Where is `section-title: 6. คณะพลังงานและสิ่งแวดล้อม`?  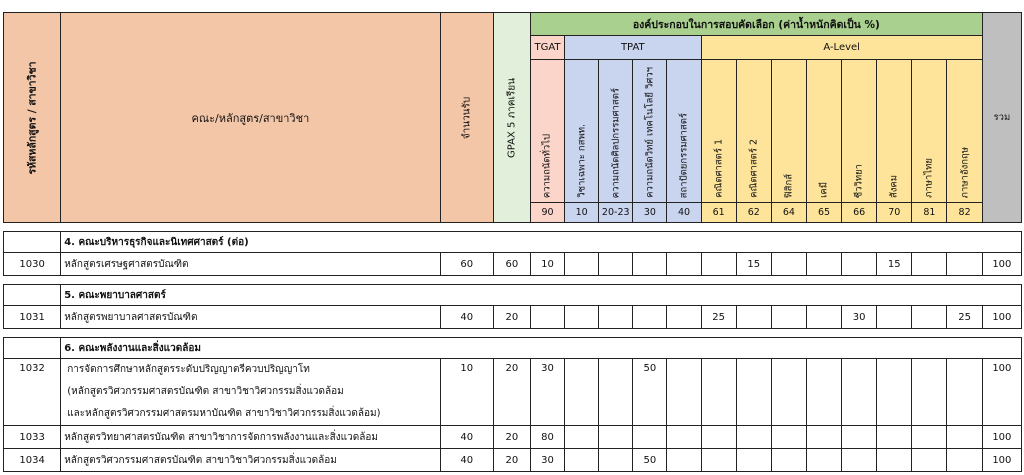
section-title: 6. คณะพลังงานและสิ่งแวดล้อม is located at coordinates (541, 348).